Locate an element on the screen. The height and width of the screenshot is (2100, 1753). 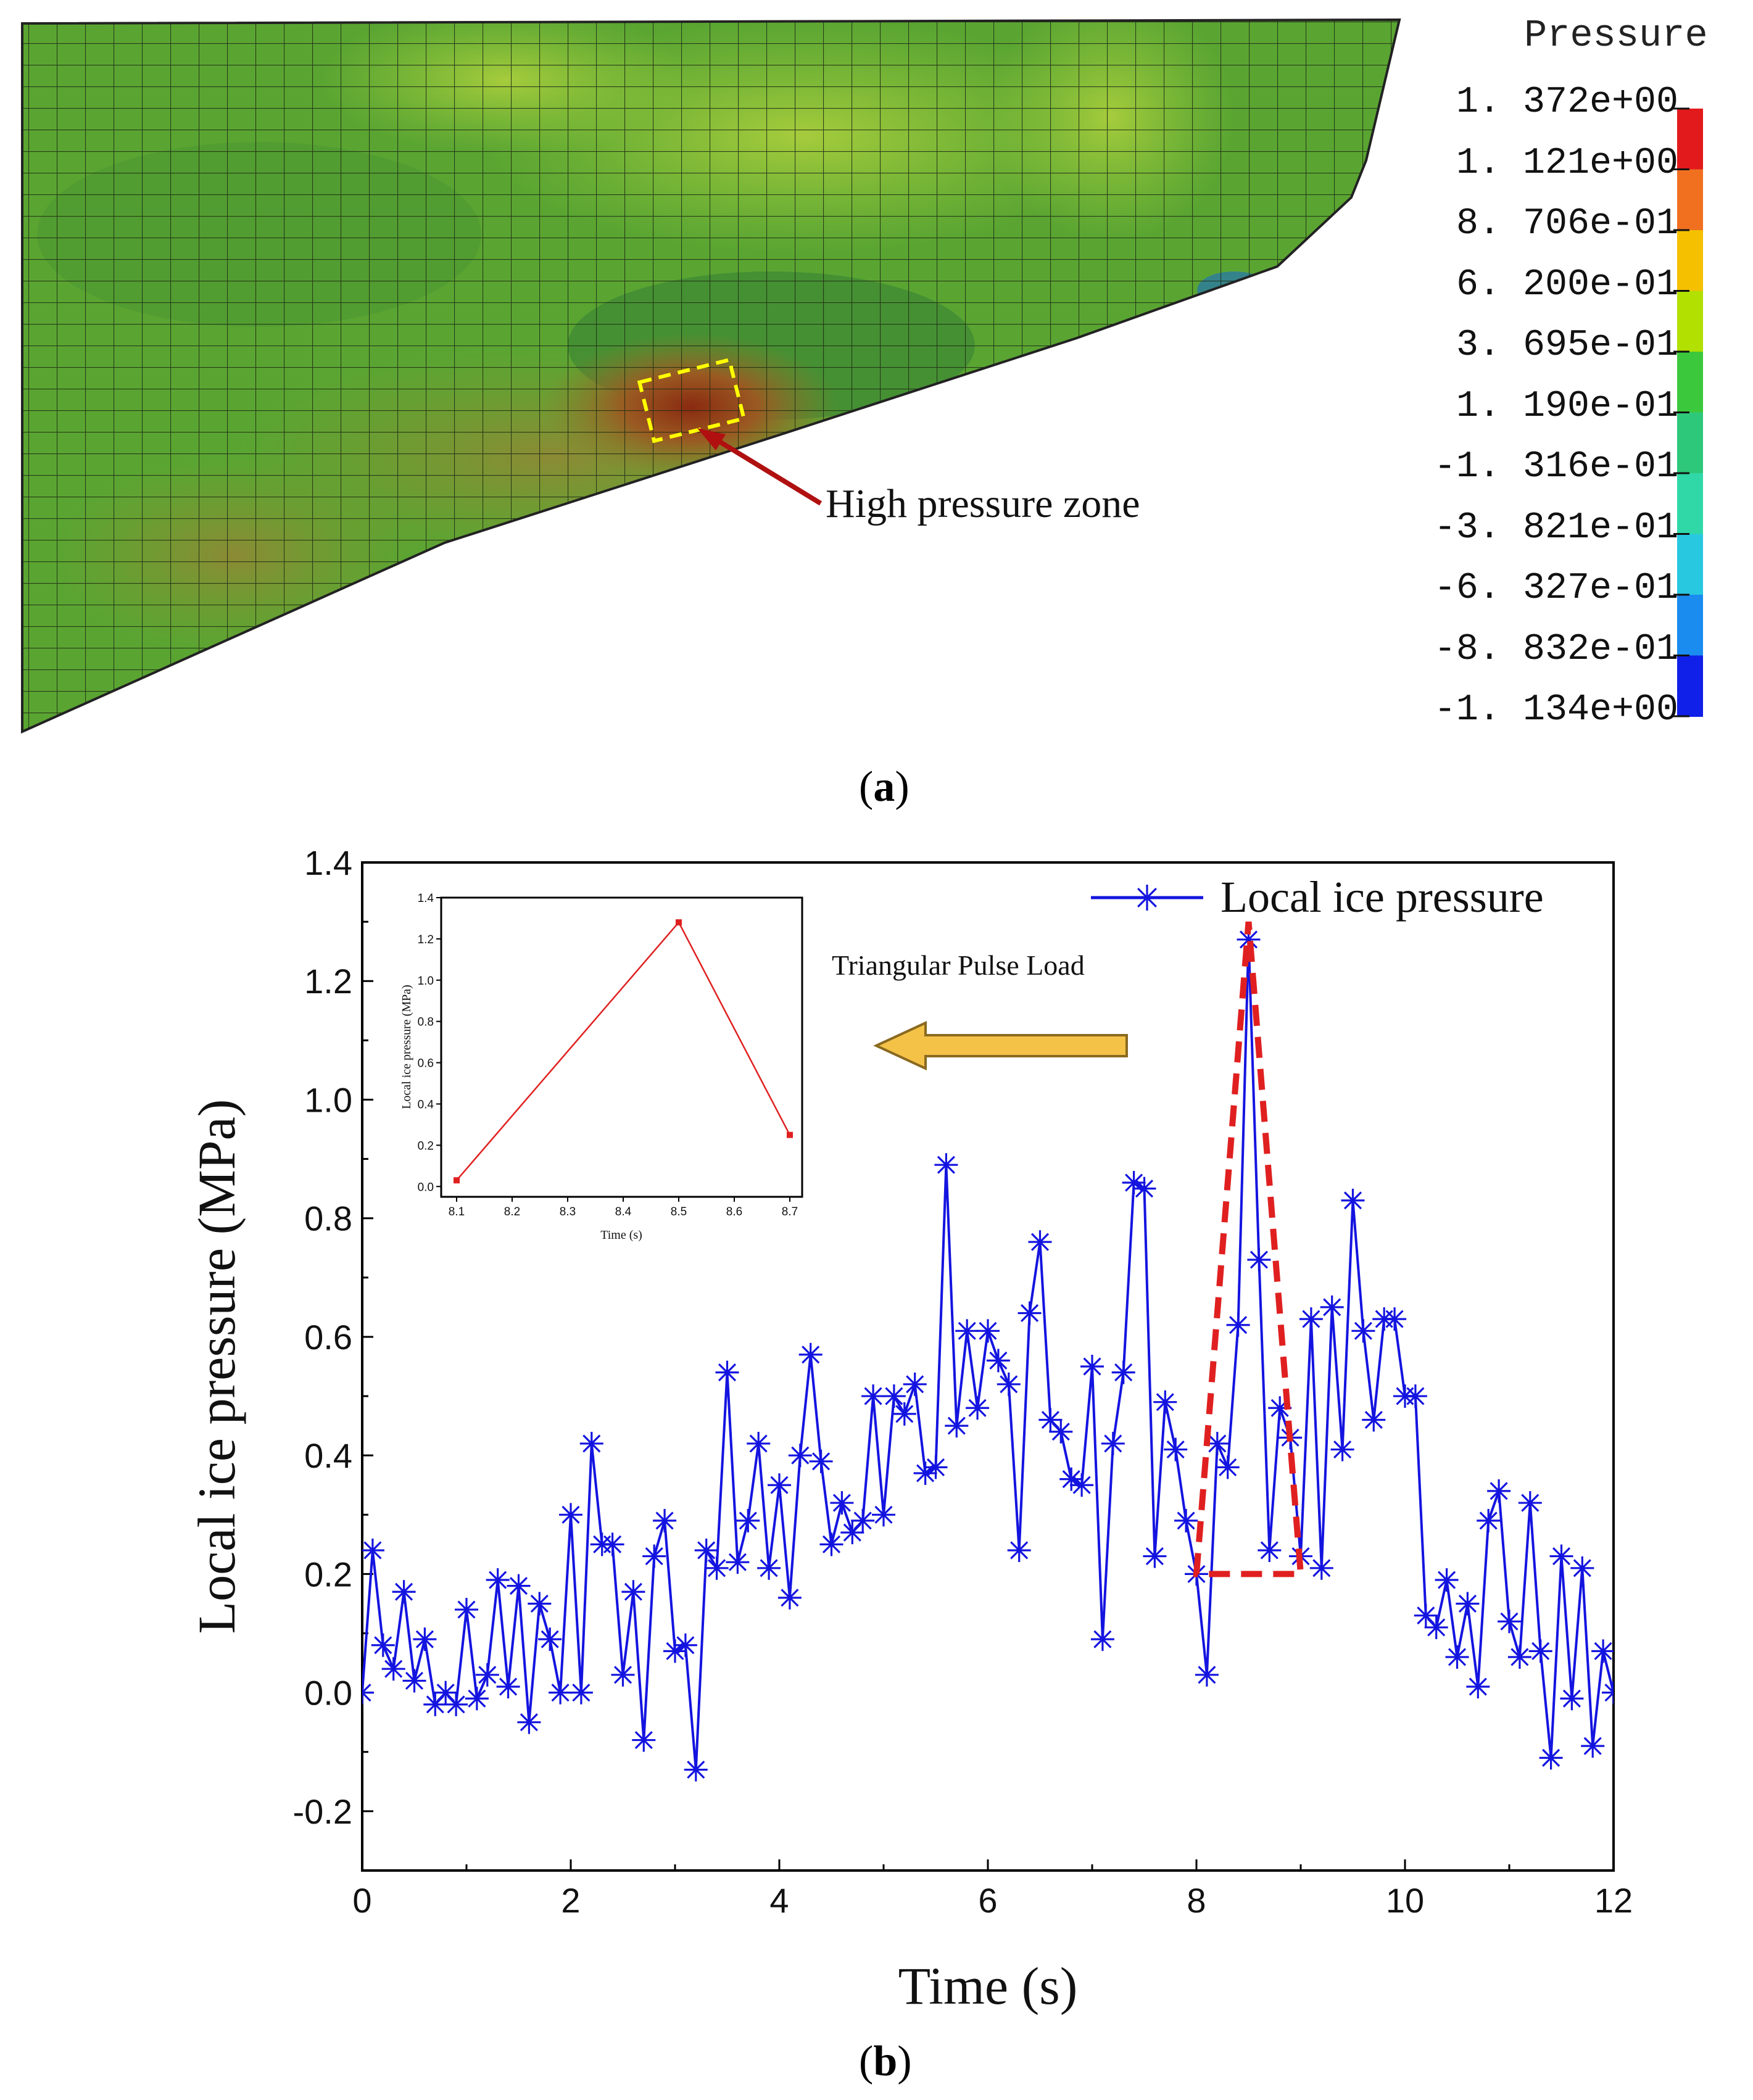
inset-y-label: Local ice pressure (MPa) is located at coordinates (406, 1047).